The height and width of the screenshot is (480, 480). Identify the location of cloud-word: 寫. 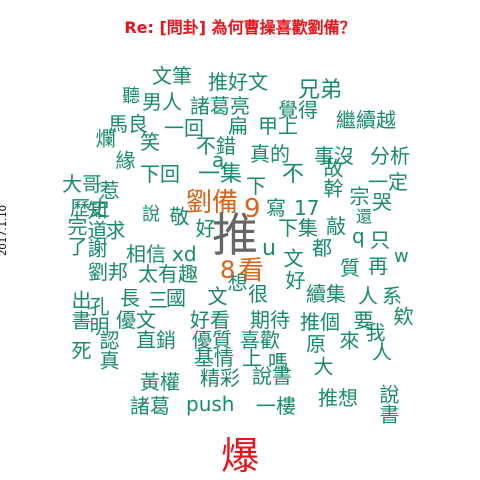
(276, 208).